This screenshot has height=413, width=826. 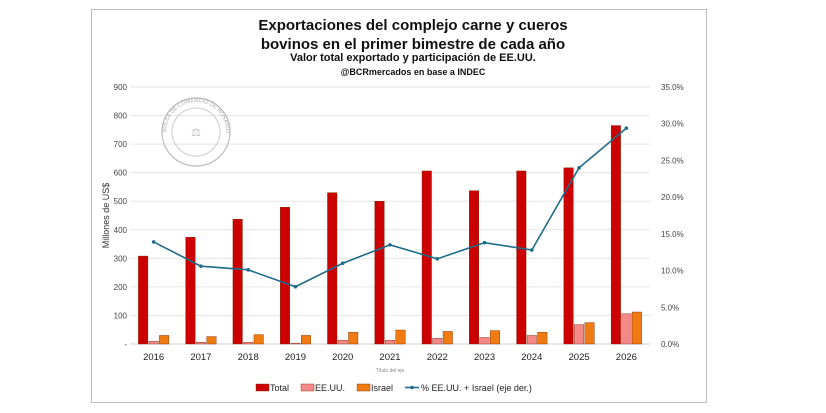 What do you see at coordinates (248, 357) in the screenshot?
I see `x-tick-label: 2018` at bounding box center [248, 357].